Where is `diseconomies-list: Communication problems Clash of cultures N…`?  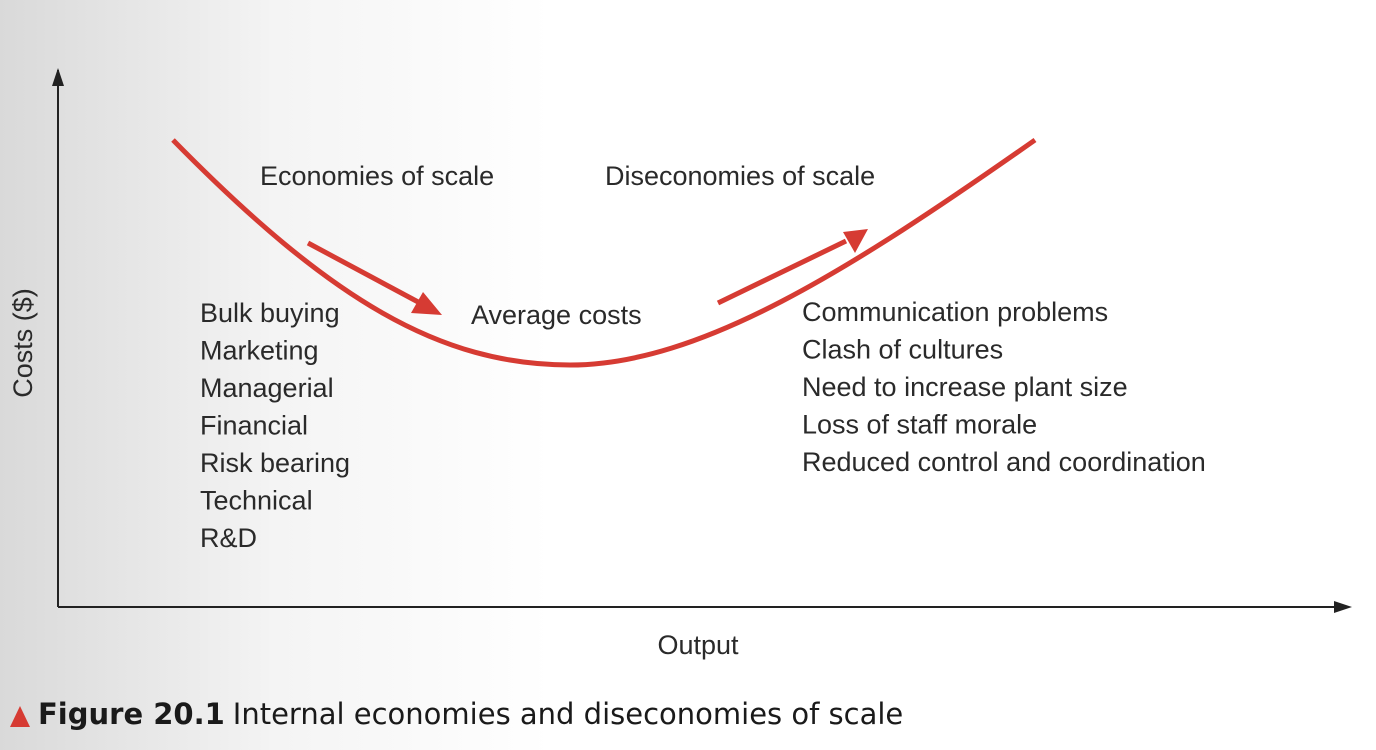 diseconomies-list: Communication problems Clash of cultures N… is located at coordinates (1004, 387).